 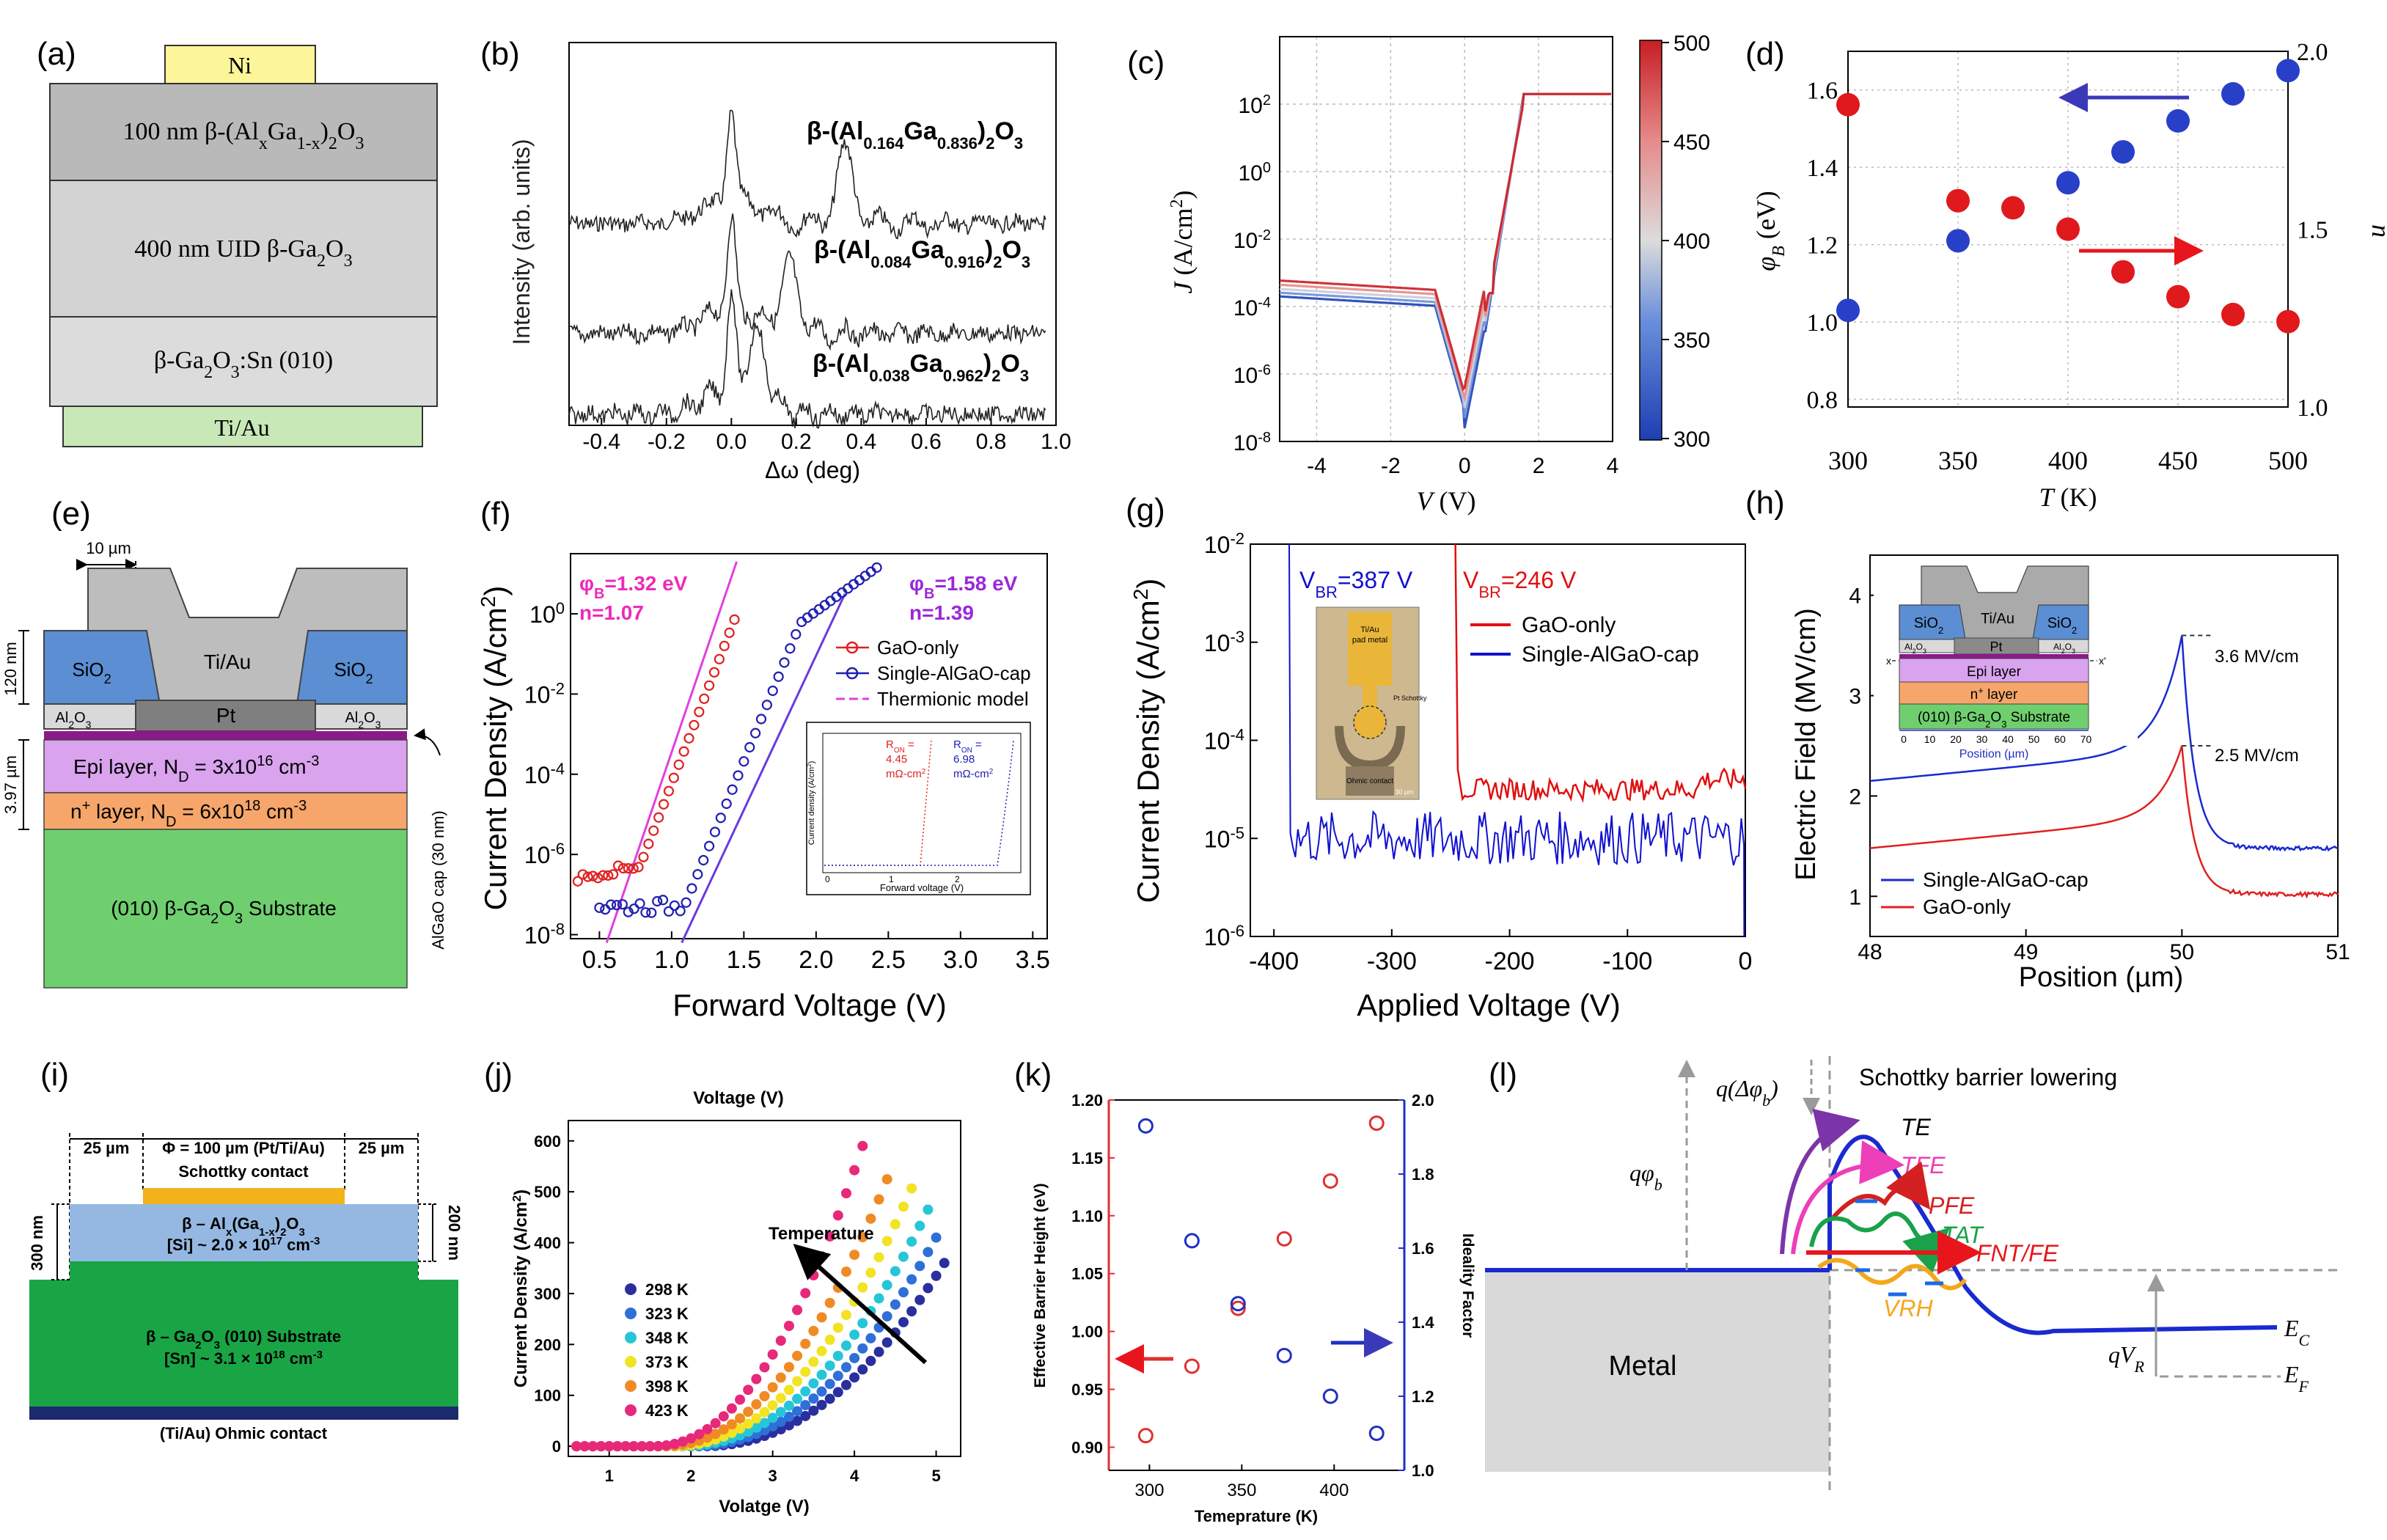 What do you see at coordinates (1822, 168) in the screenshot?
I see `d-ytick-left: 1.4` at bounding box center [1822, 168].